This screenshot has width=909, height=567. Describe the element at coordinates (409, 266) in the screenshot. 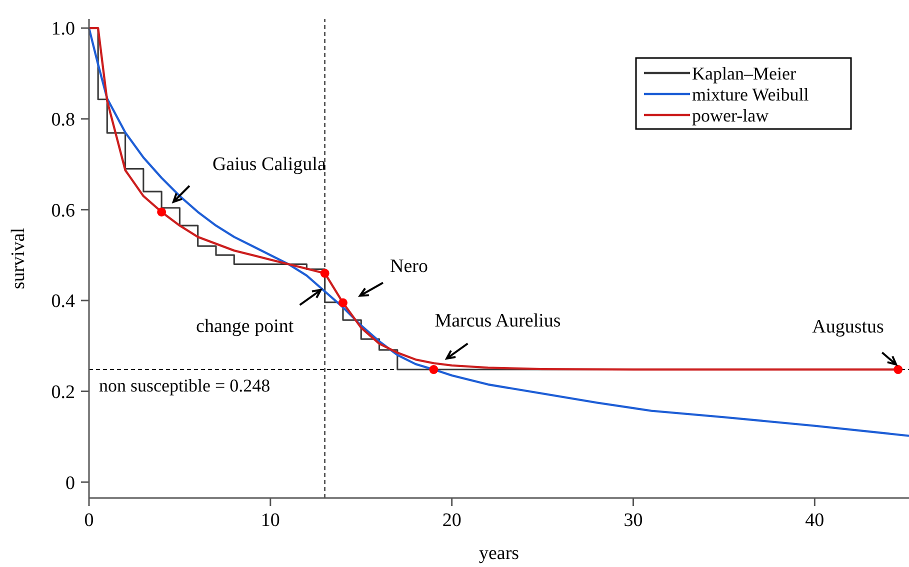

I see `annotation: Nero` at that location.